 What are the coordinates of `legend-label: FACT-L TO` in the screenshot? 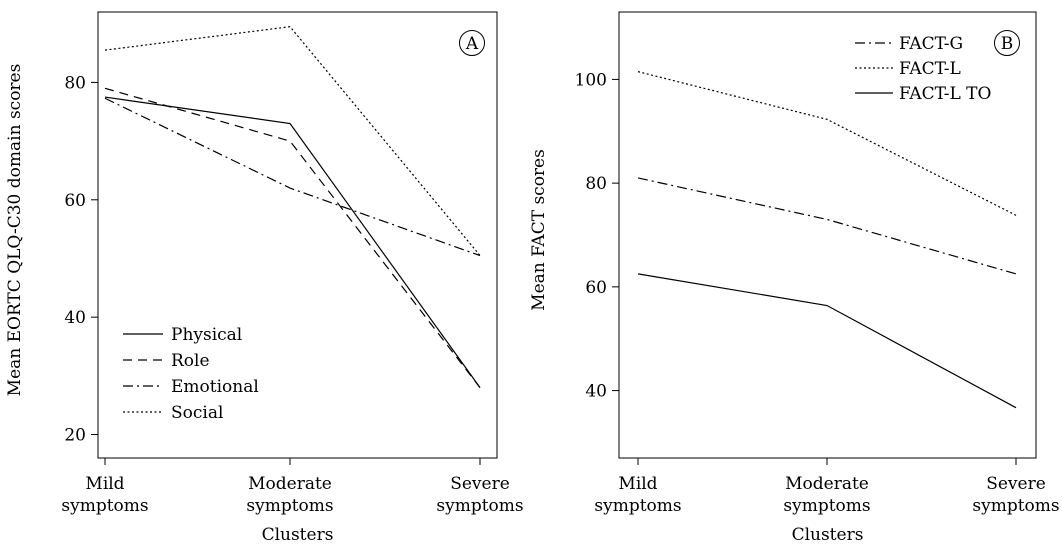 It's located at (945, 94).